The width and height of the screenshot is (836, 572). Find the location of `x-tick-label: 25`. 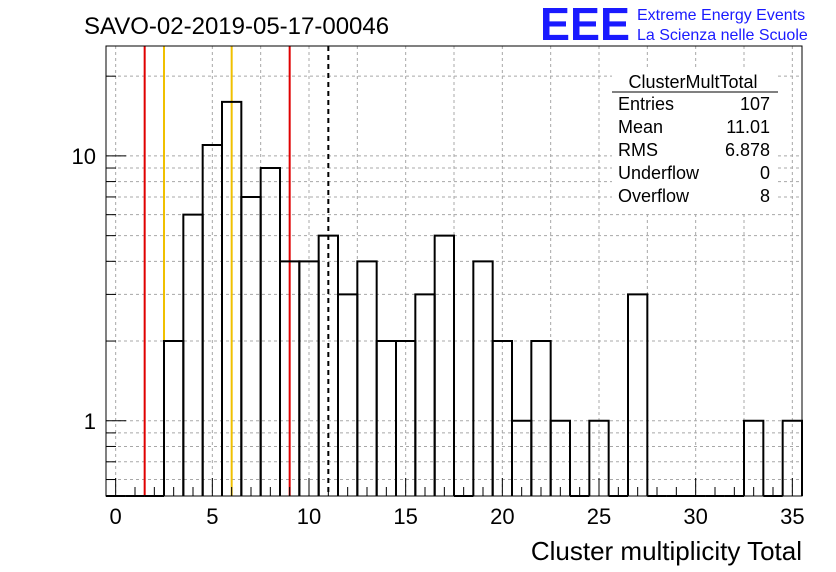

x-tick-label: 25 is located at coordinates (599, 516).